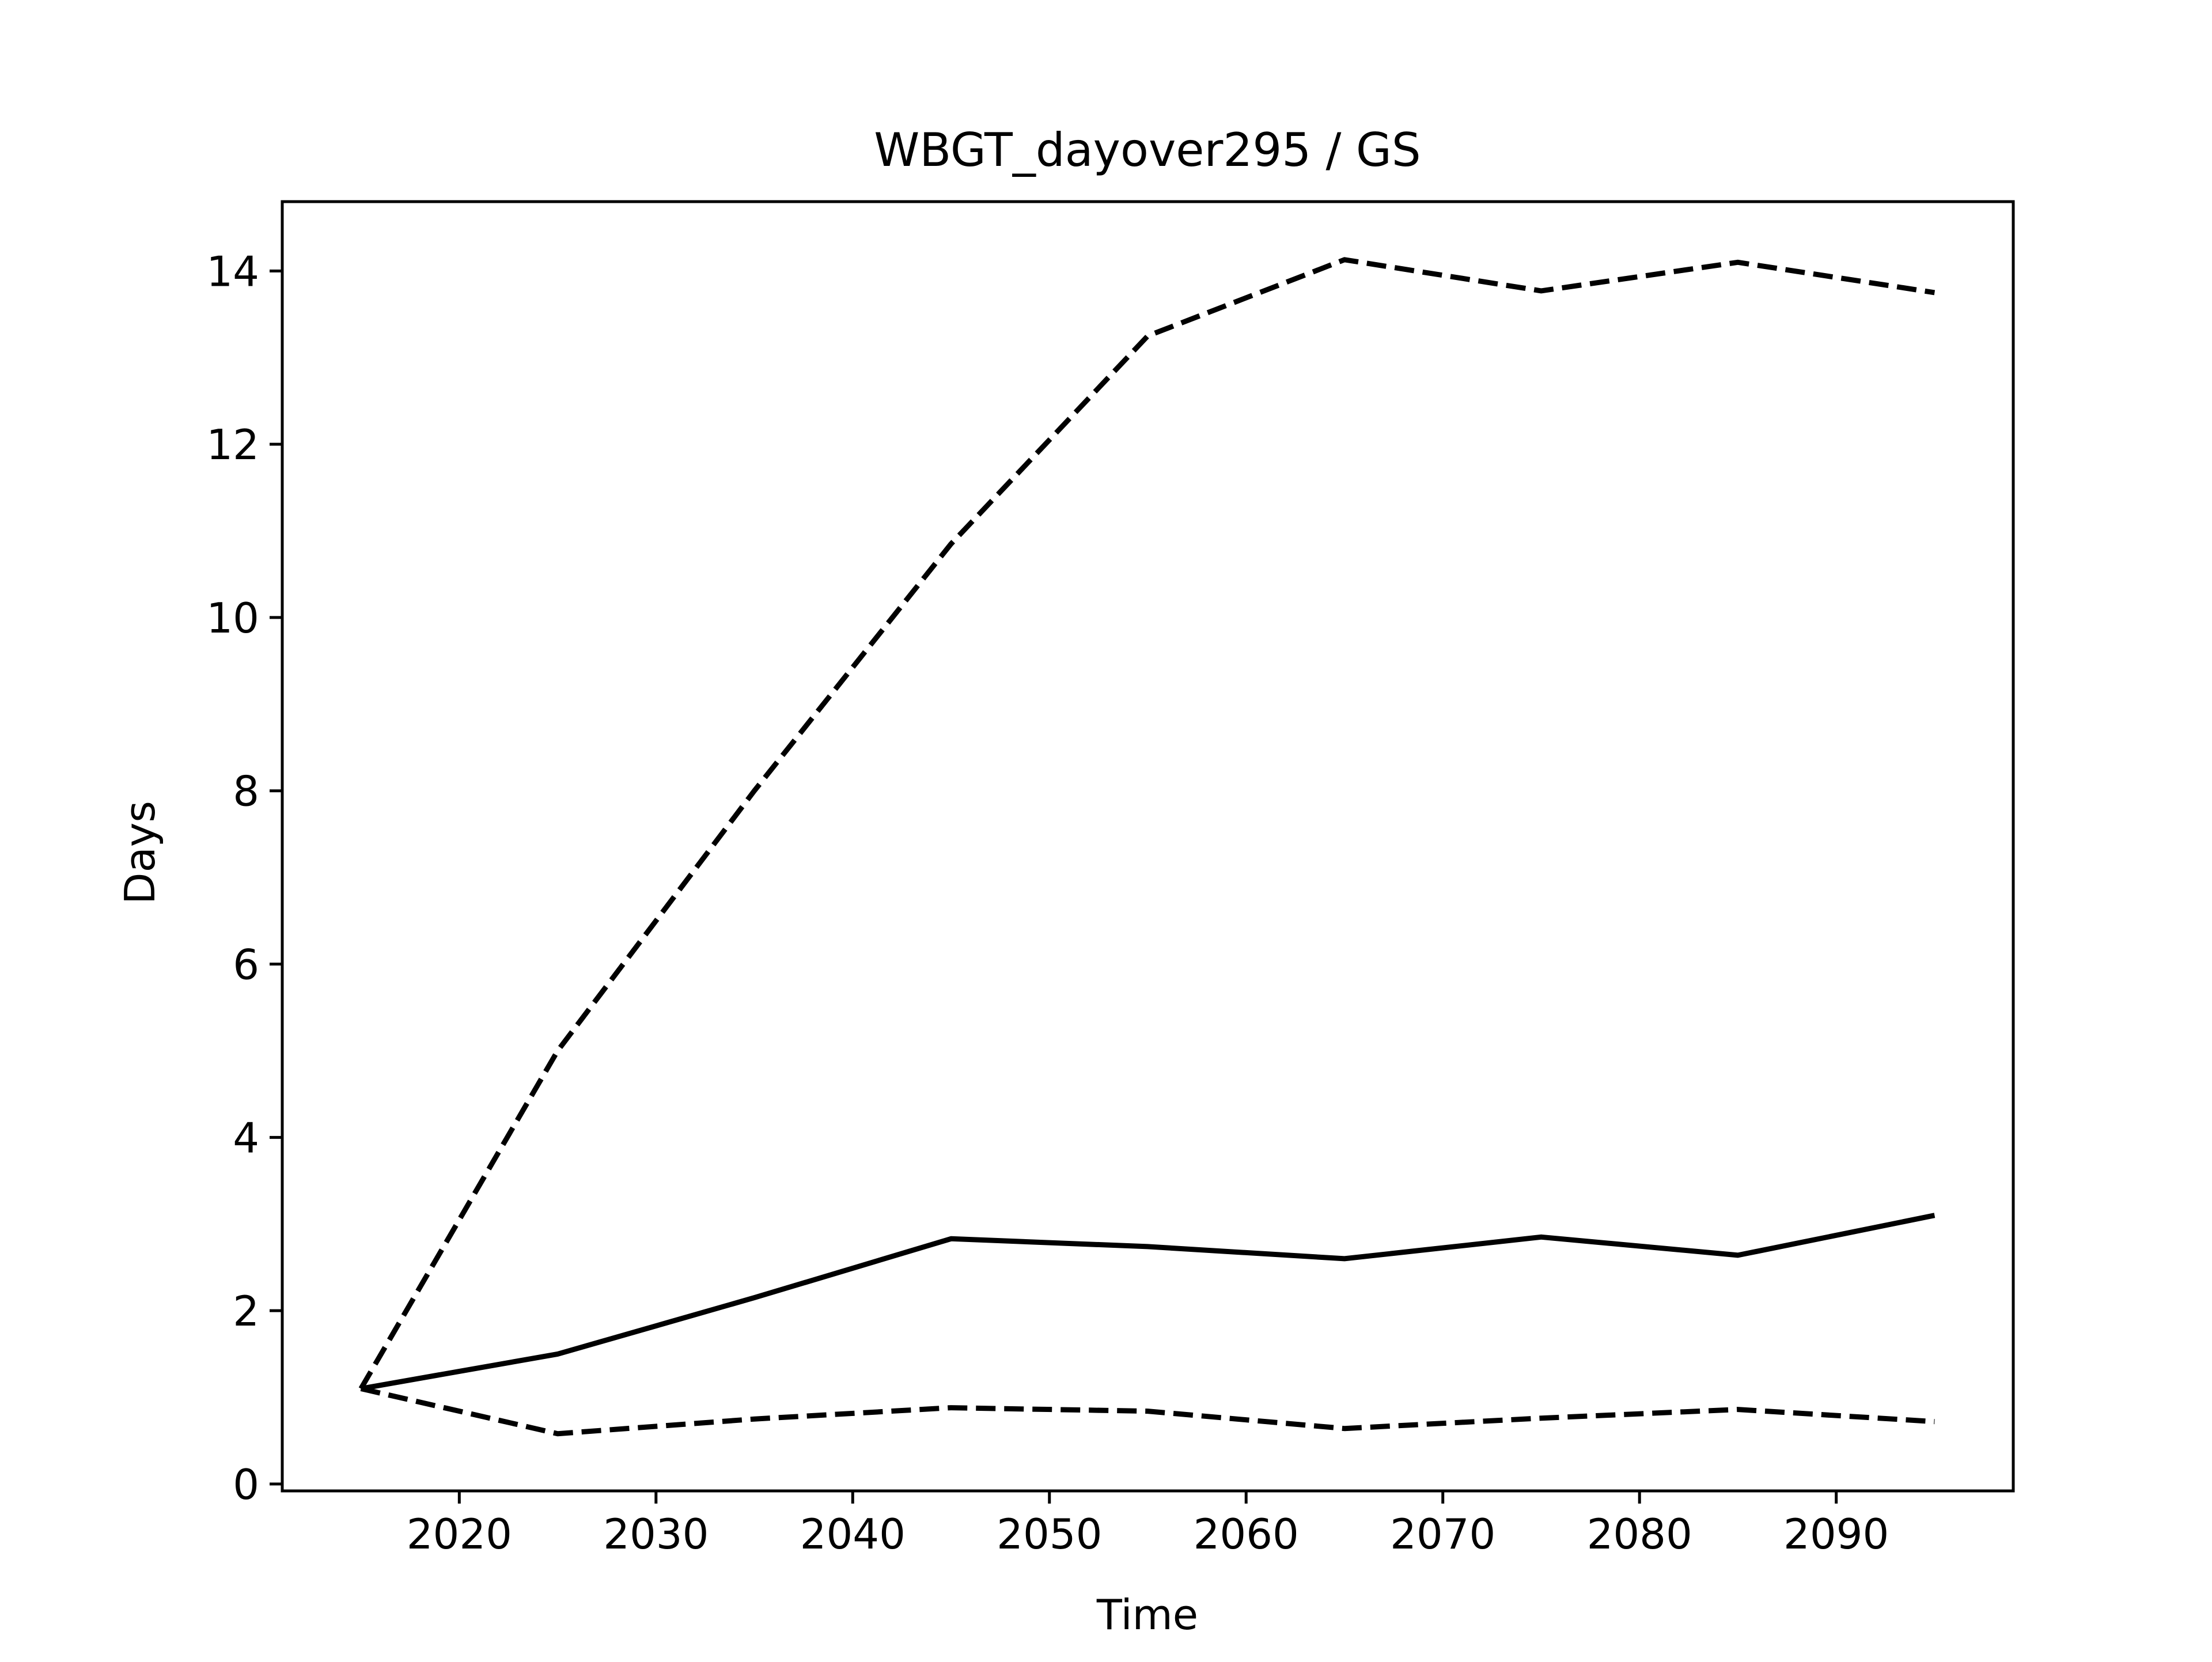  Describe the element at coordinates (246, 1138) in the screenshot. I see `y-tick-label: 4` at that location.